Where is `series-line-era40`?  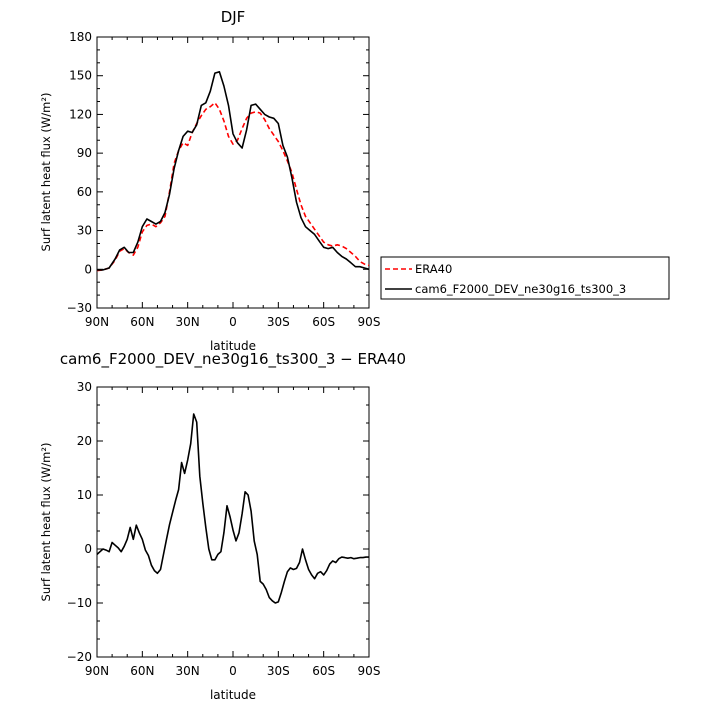
series-line-era40 is located at coordinates (233, 187).